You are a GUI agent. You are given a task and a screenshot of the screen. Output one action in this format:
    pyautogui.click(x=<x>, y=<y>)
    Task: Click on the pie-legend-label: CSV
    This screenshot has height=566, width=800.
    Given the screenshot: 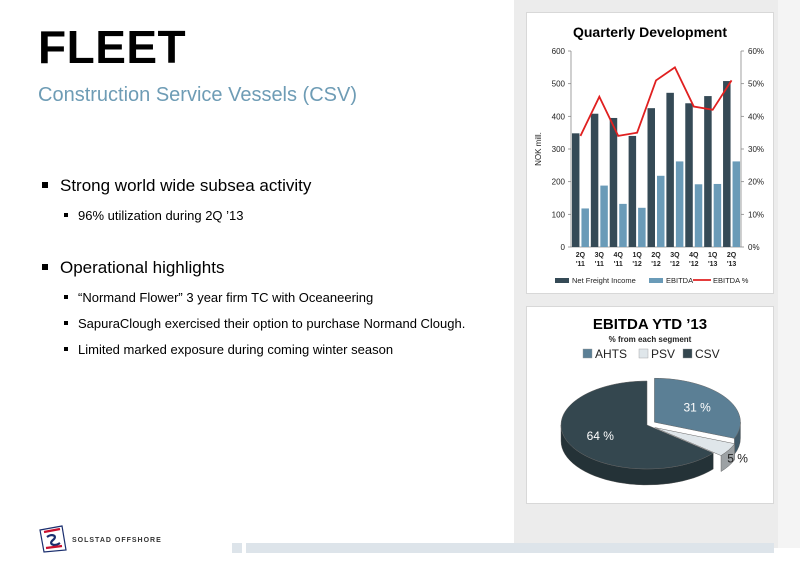 What is the action you would take?
    pyautogui.click(x=707, y=354)
    